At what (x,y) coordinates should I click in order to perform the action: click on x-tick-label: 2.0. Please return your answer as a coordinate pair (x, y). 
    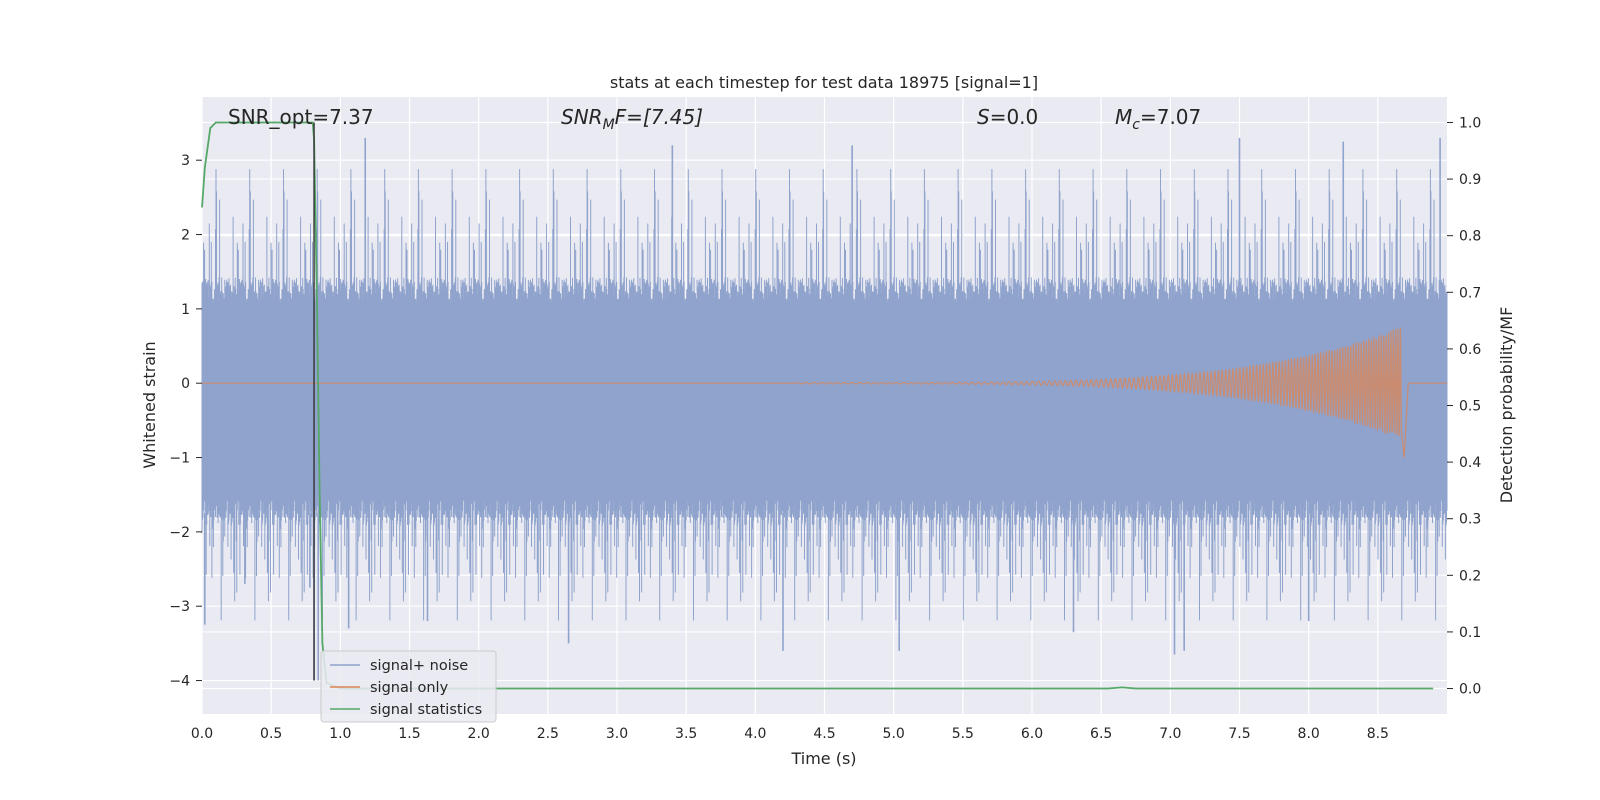
    Looking at the image, I should click on (479, 734).